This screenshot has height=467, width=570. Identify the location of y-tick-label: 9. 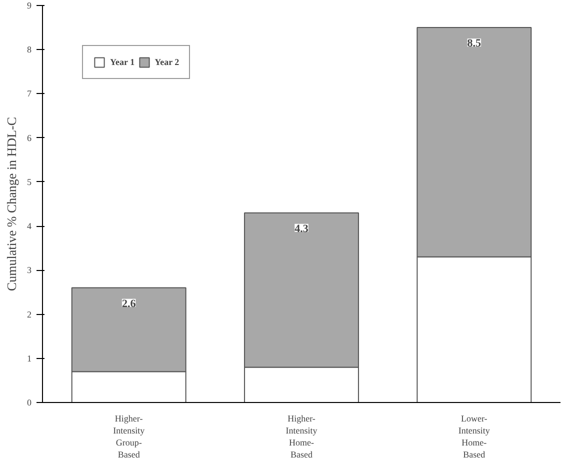
(29, 5).